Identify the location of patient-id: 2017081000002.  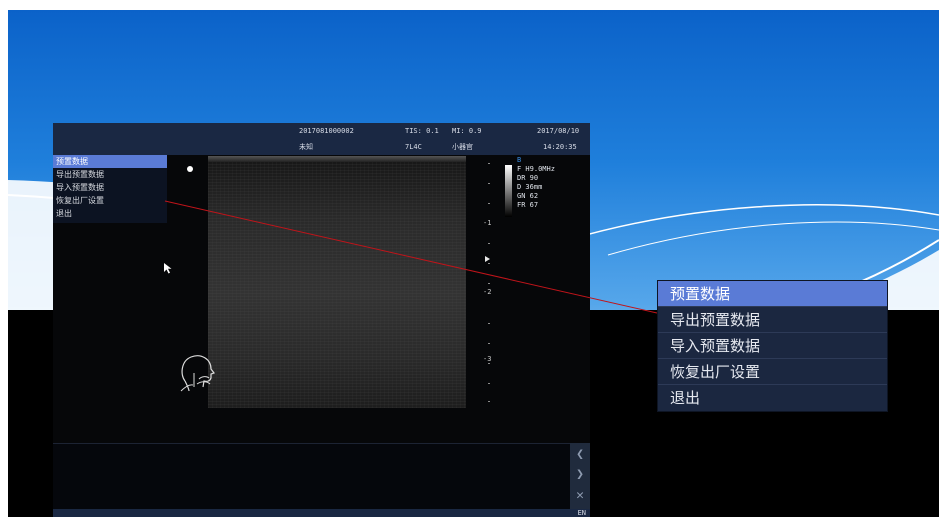
(326, 131).